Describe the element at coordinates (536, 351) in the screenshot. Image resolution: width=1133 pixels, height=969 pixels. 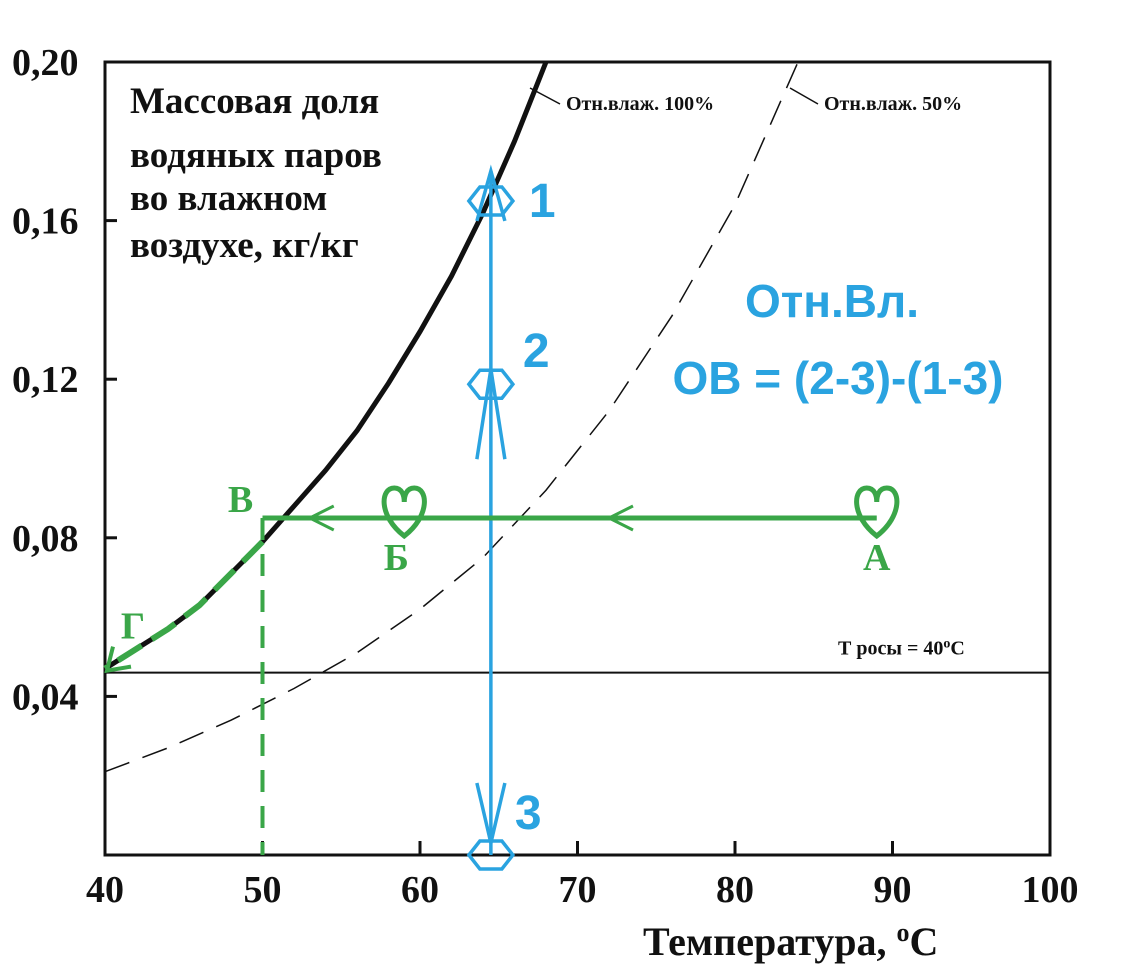
I see `marker-2-label: 2` at that location.